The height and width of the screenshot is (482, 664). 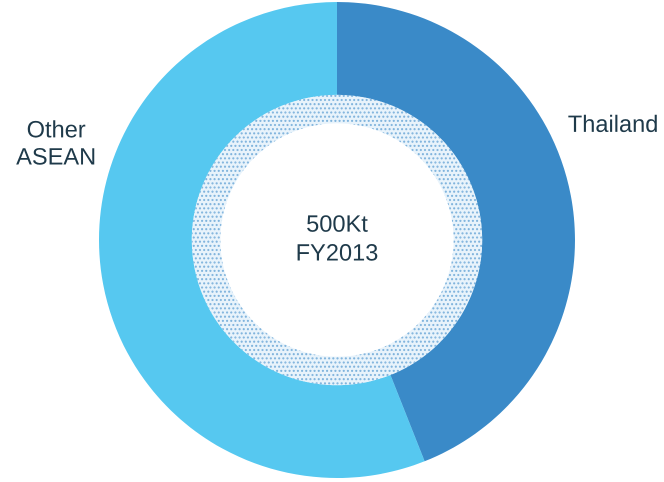 I want to click on text: 500Kt FY2013, so click(x=338, y=238).